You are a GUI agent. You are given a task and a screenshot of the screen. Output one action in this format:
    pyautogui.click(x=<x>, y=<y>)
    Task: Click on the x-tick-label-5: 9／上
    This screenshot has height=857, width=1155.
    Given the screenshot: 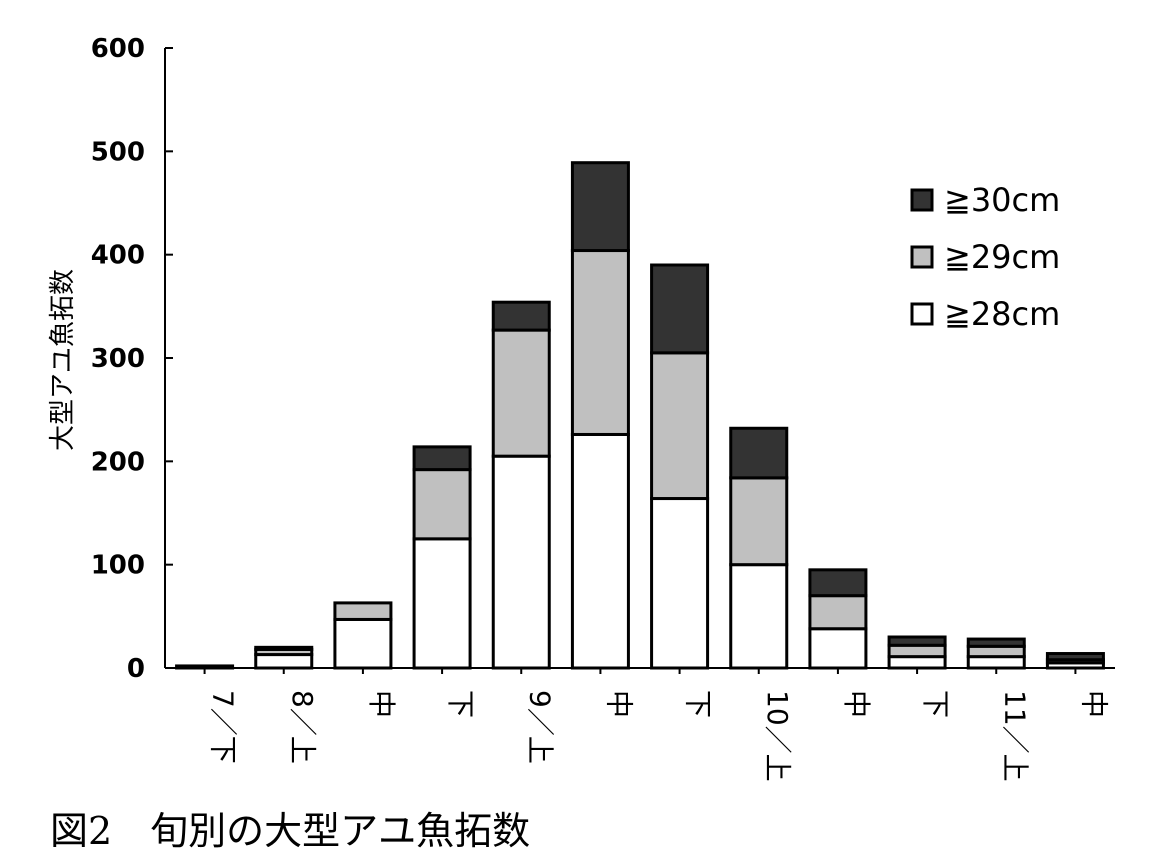 What is the action you would take?
    pyautogui.click(x=539, y=727)
    